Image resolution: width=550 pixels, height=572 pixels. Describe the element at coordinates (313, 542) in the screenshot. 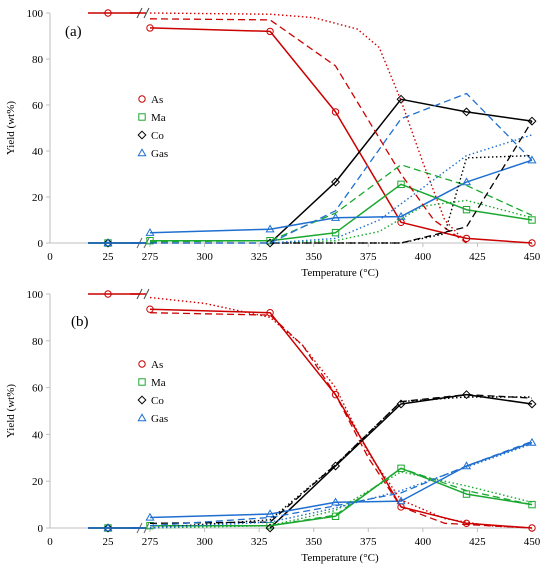

I see `x-tick-label: 350` at that location.